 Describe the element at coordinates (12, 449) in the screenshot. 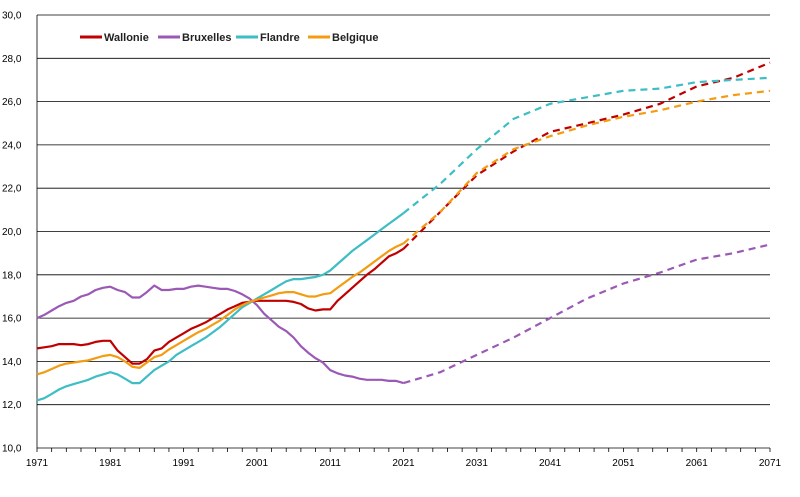

I see `y-tick-label: 10,0` at that location.